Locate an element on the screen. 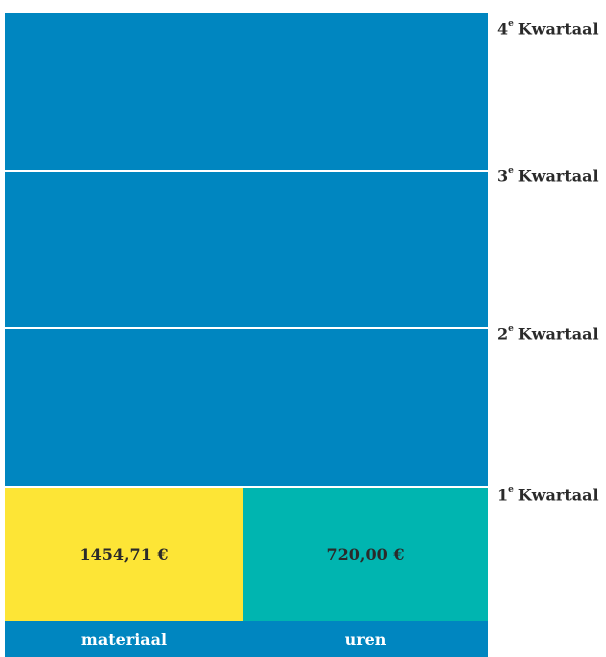 The height and width of the screenshot is (657, 606). uren-value: 720,00 € is located at coordinates (365, 554).